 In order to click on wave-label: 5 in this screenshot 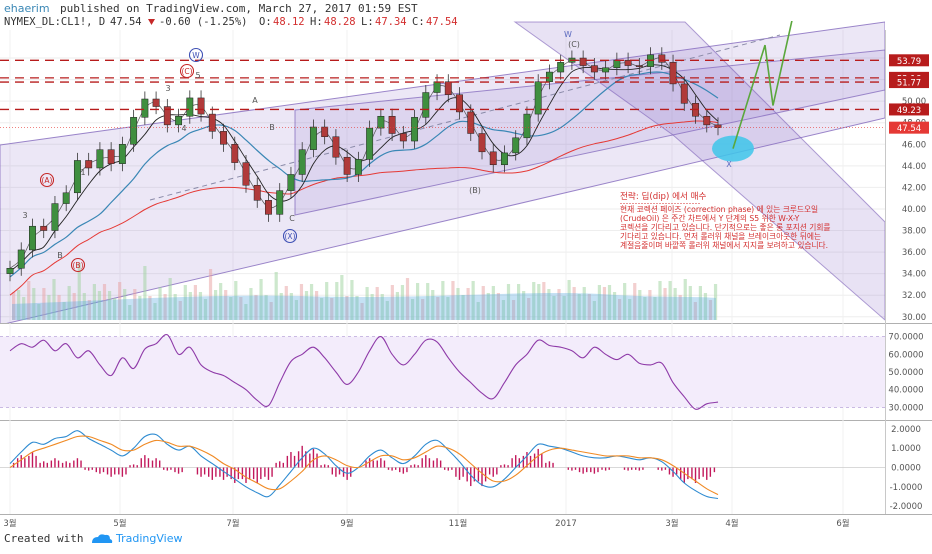, I will do `click(197, 75)`.